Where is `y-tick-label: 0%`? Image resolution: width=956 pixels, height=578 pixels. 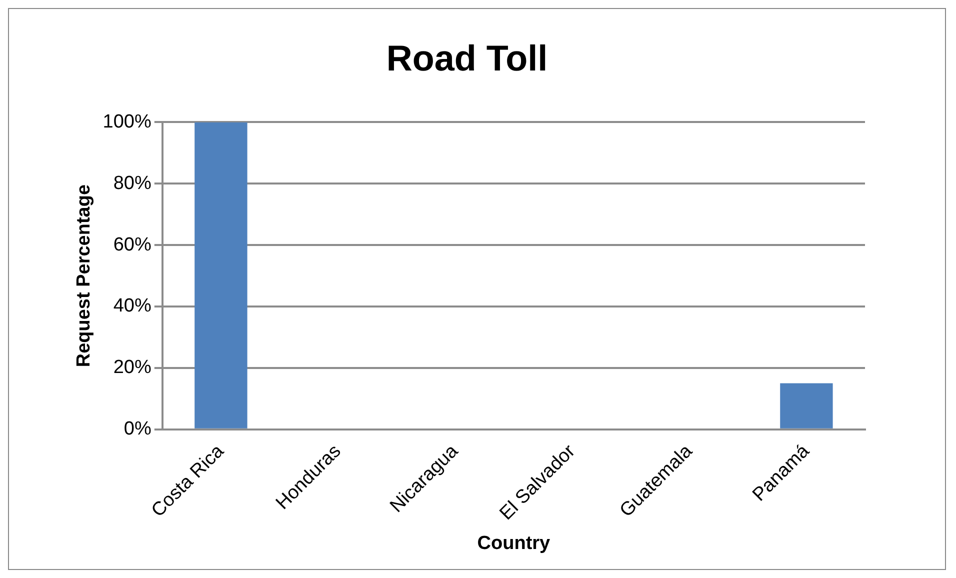
y-tick-label: 0% is located at coordinates (138, 429).